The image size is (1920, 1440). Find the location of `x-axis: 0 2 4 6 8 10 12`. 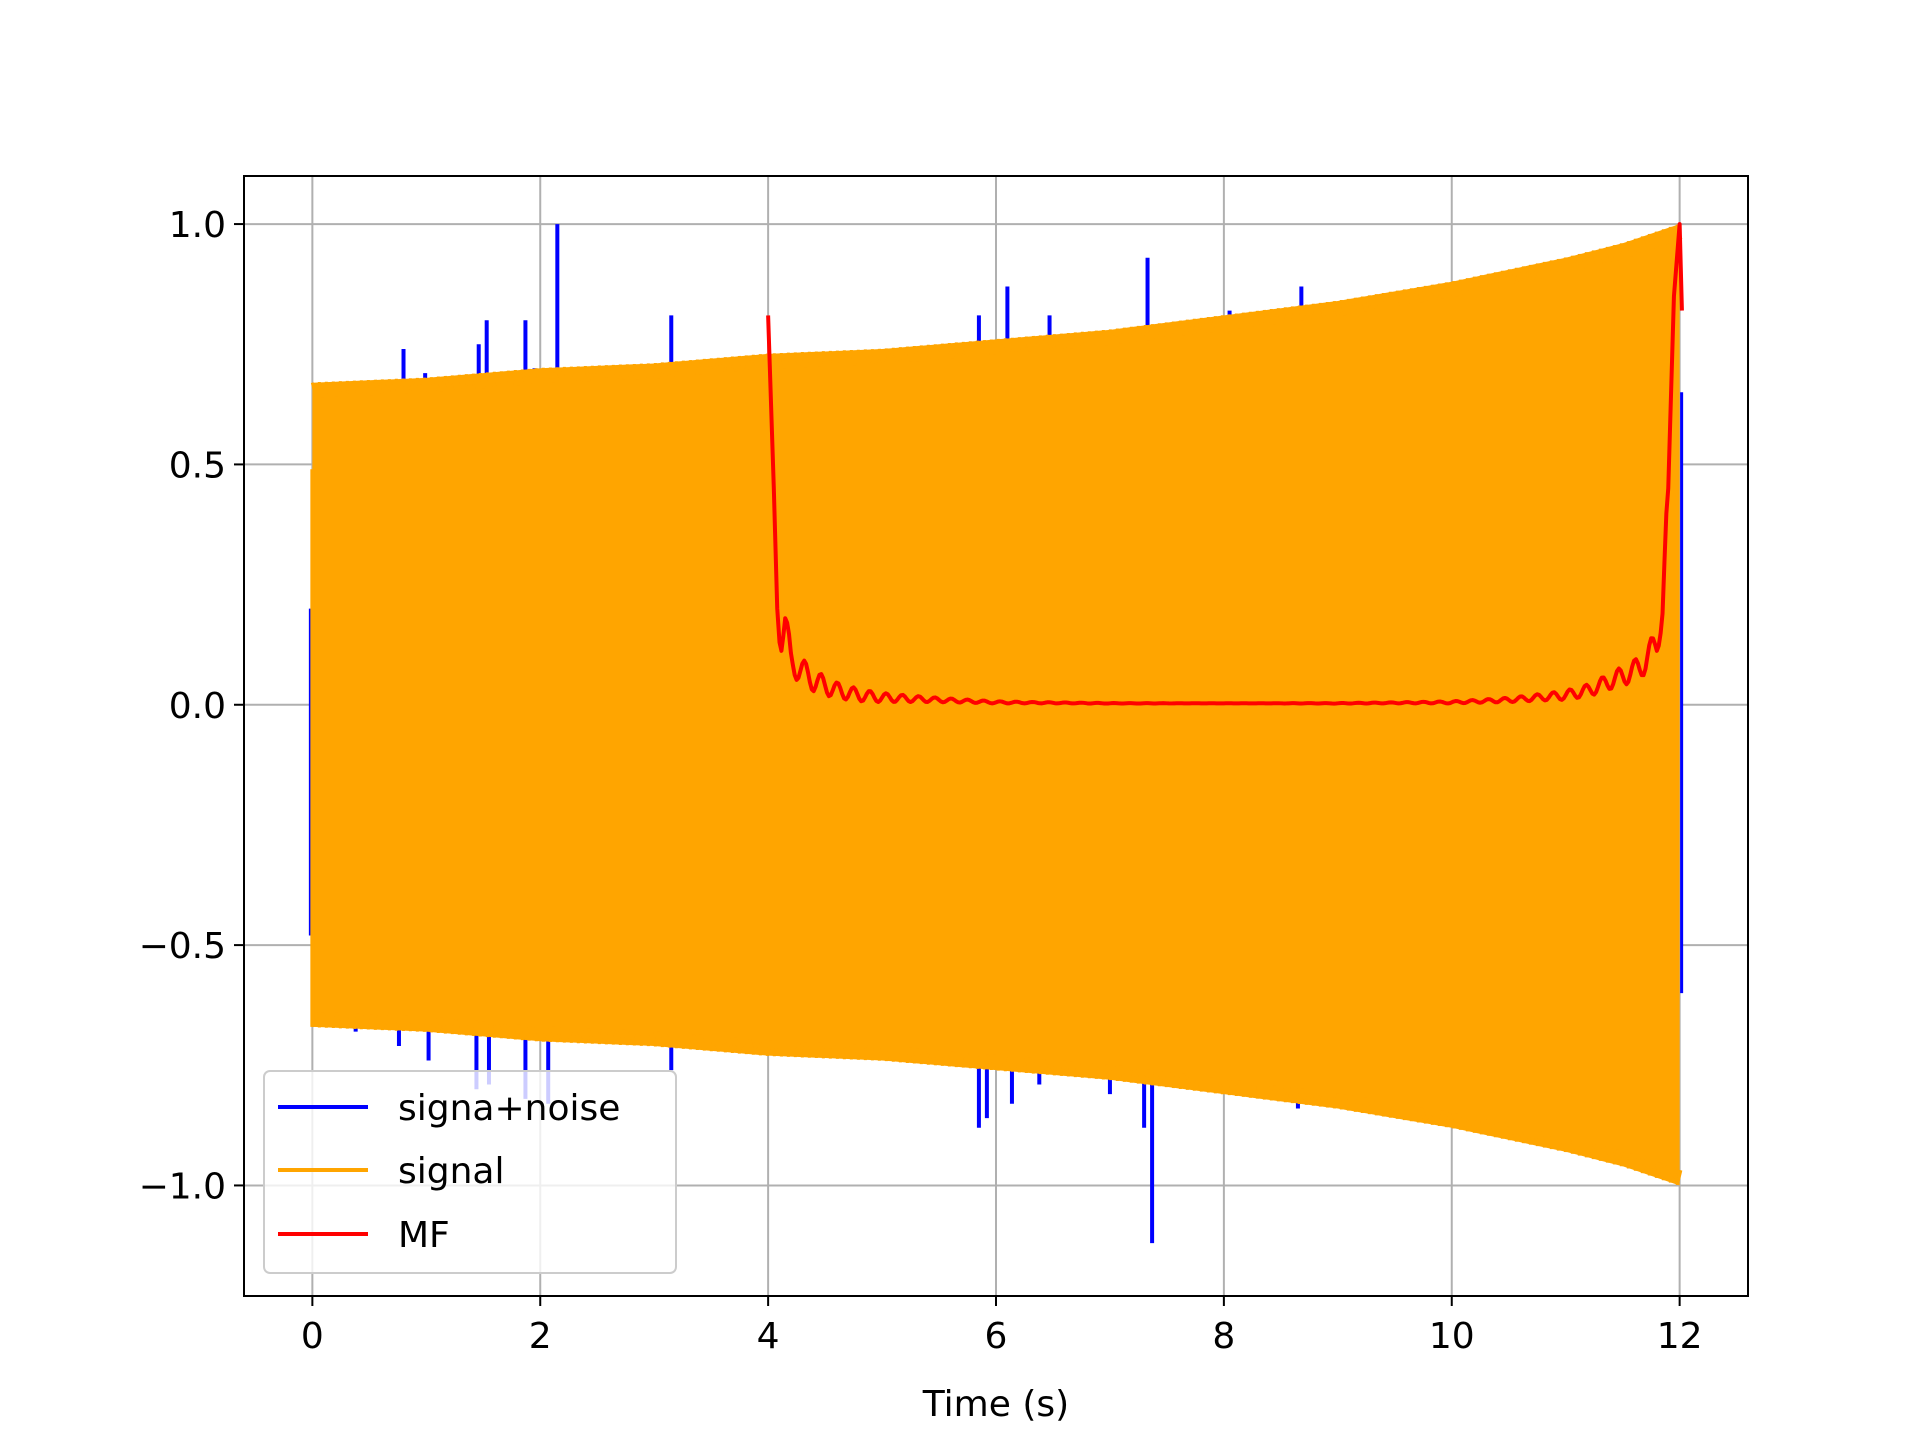

x-axis: 0 2 4 6 8 10 12 is located at coordinates (1002, 1326).